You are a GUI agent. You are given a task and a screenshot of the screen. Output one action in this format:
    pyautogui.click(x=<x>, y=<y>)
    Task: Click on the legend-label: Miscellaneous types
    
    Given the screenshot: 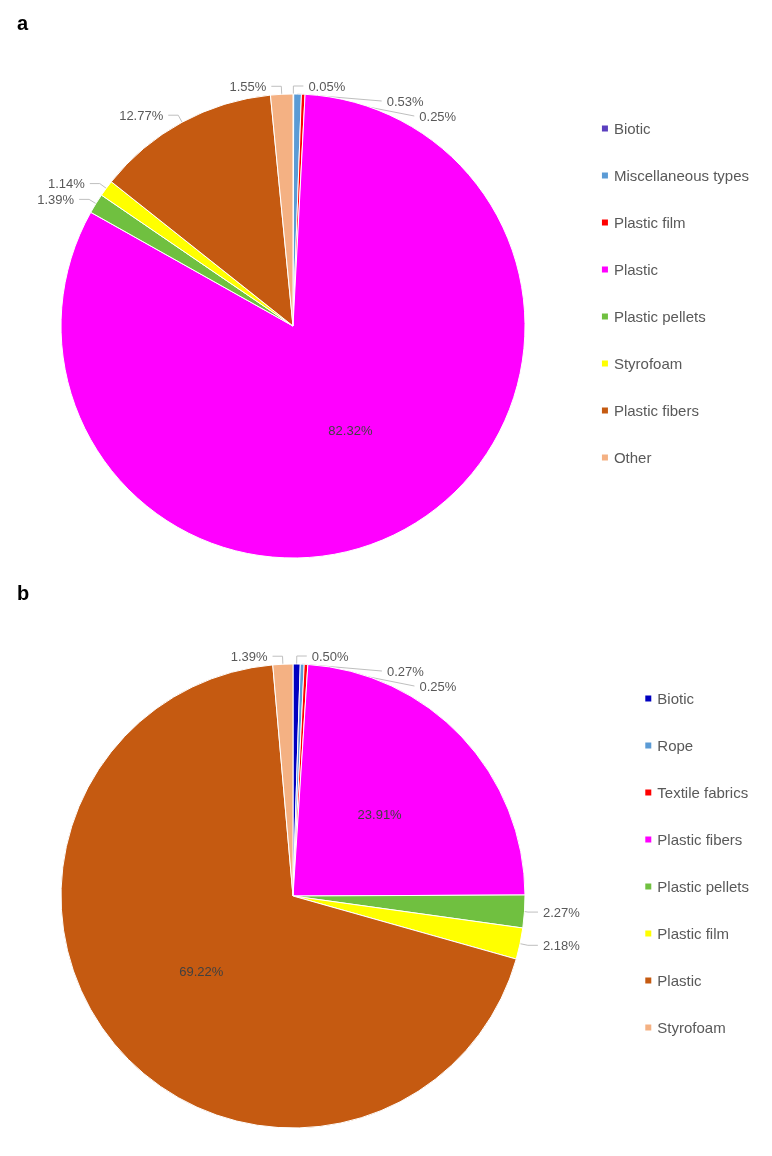 What is the action you would take?
    pyautogui.click(x=681, y=175)
    